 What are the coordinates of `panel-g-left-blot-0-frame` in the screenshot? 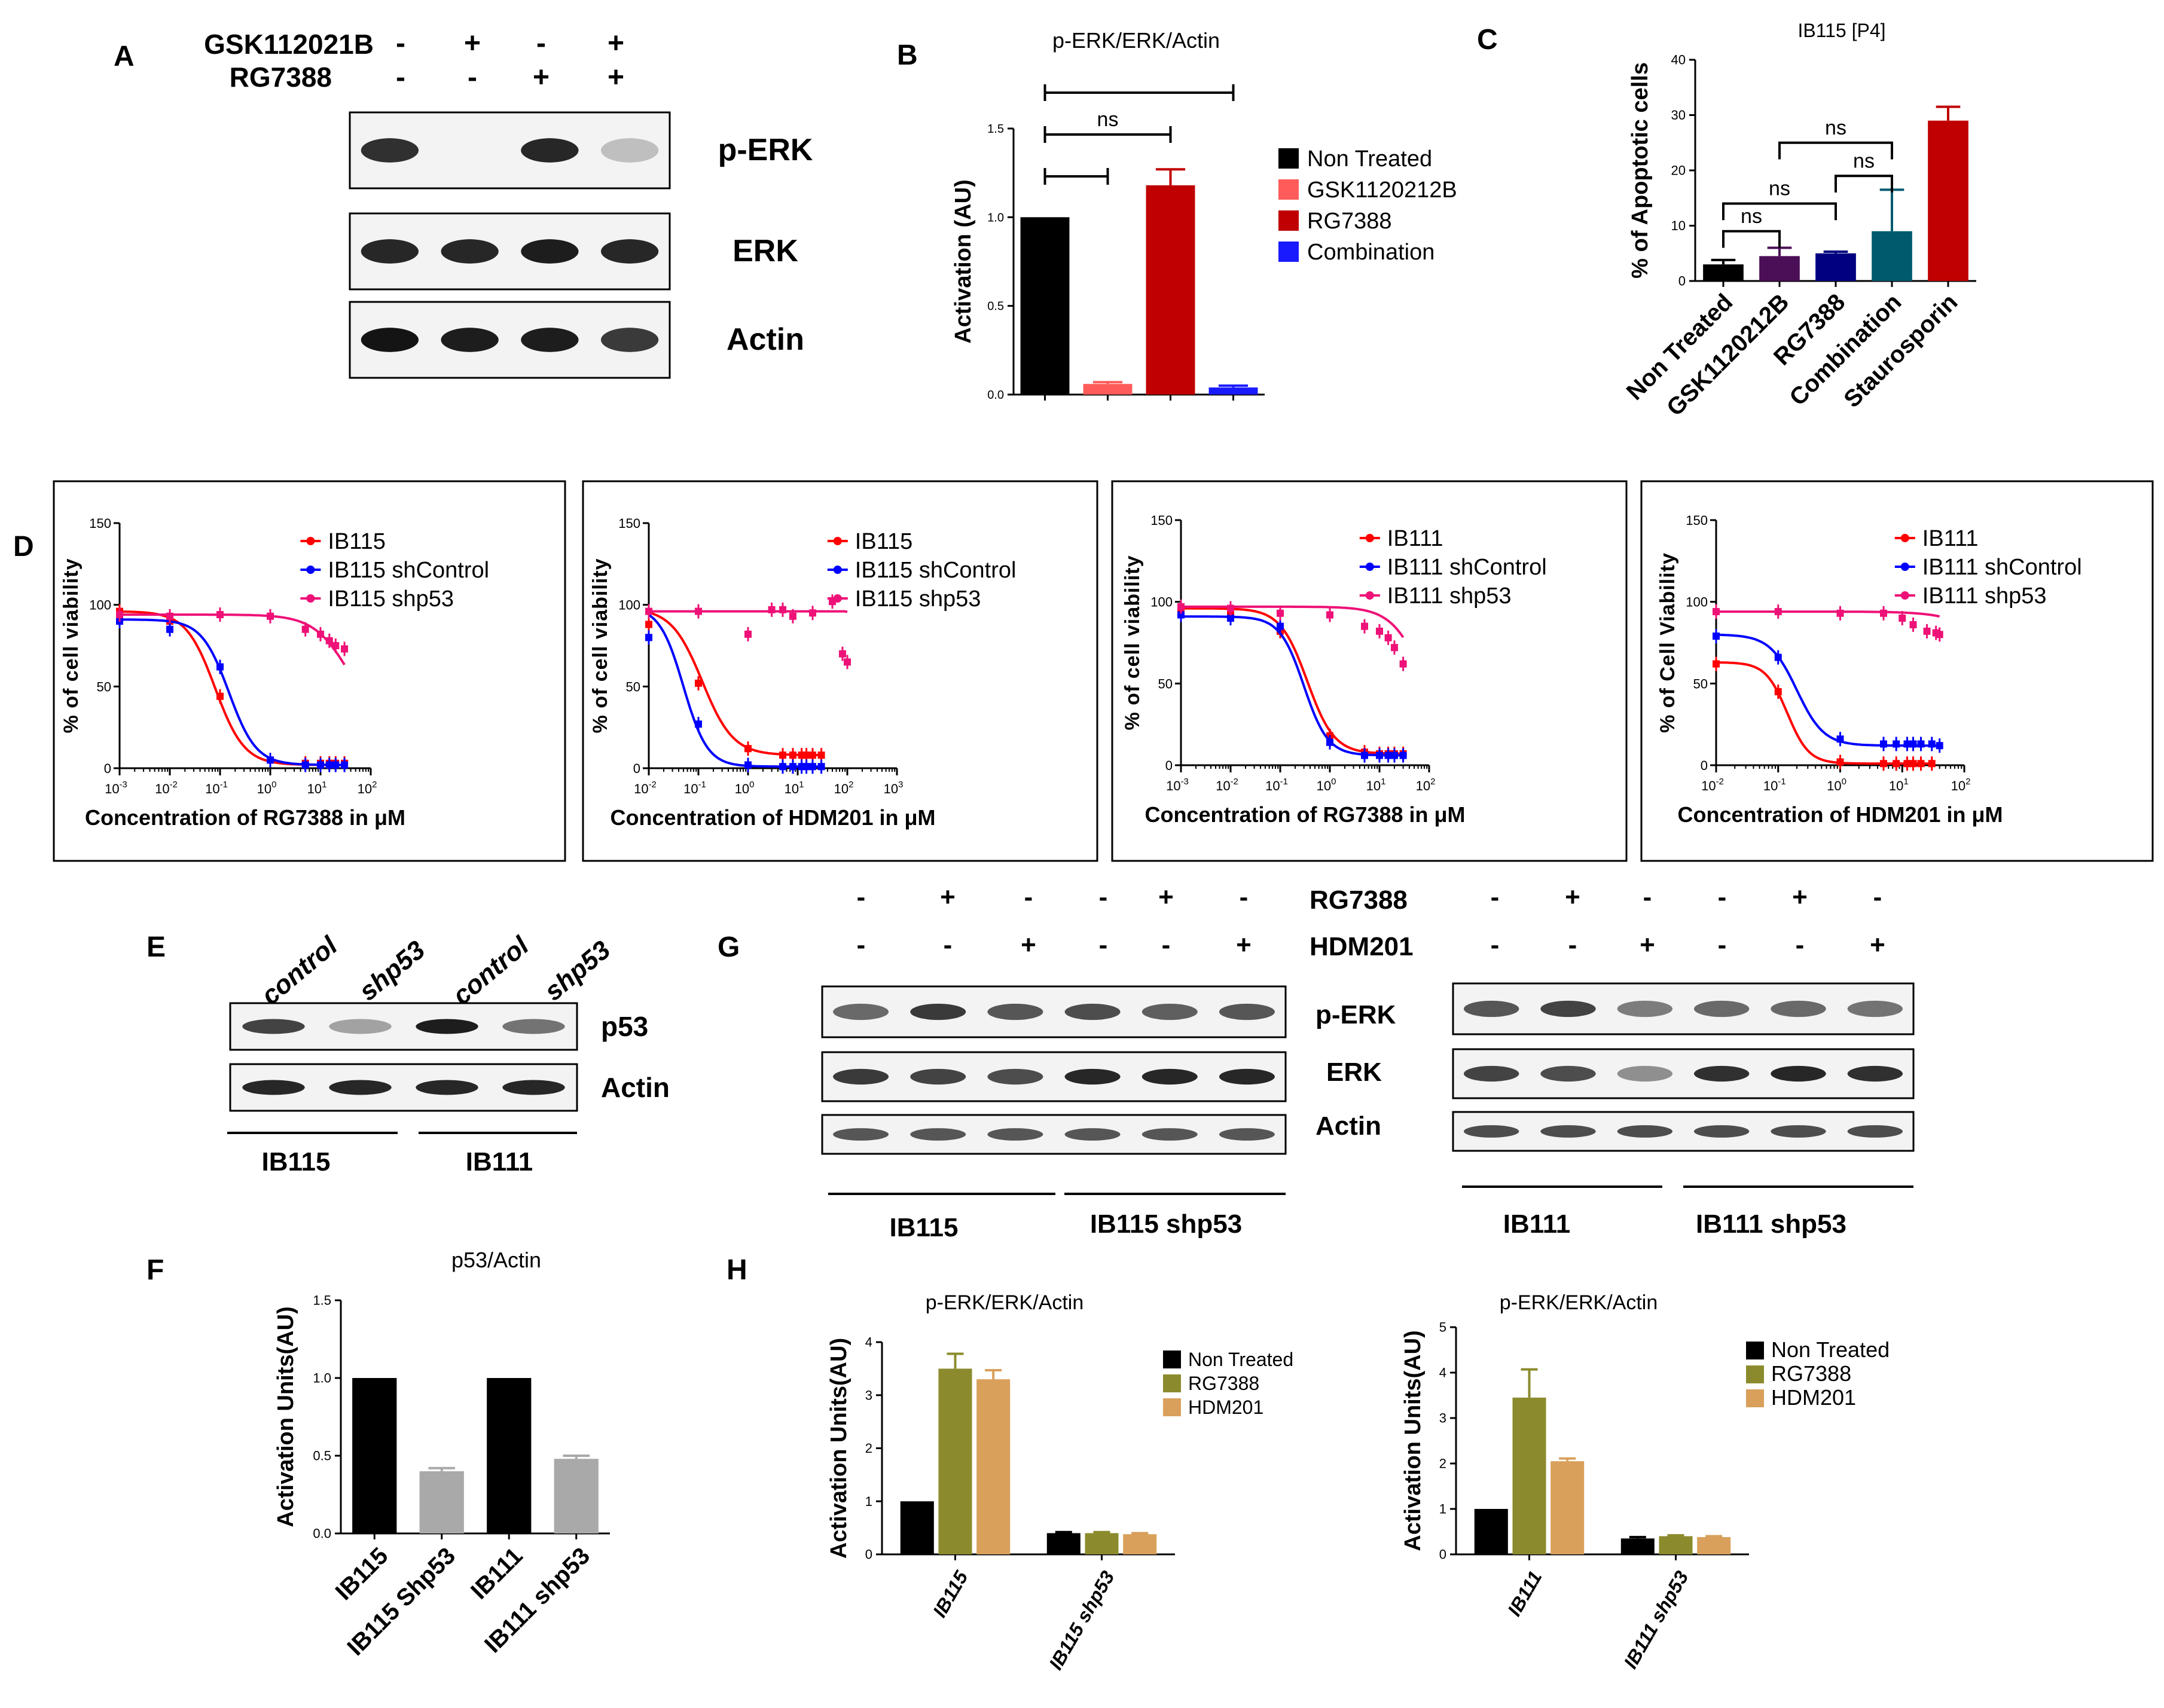 It's located at (1054, 1012).